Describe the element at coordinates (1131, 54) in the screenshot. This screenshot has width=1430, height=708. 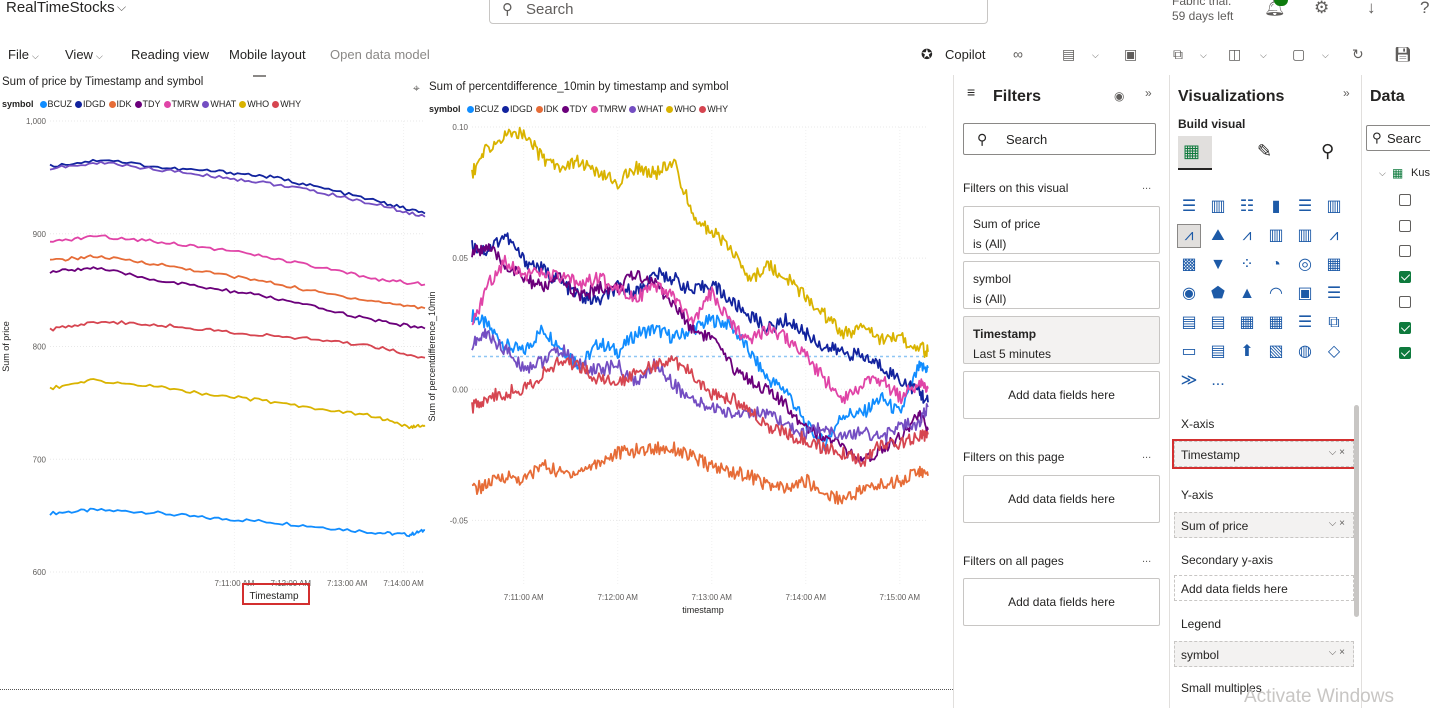
I see `notes-icon: ▣` at that location.